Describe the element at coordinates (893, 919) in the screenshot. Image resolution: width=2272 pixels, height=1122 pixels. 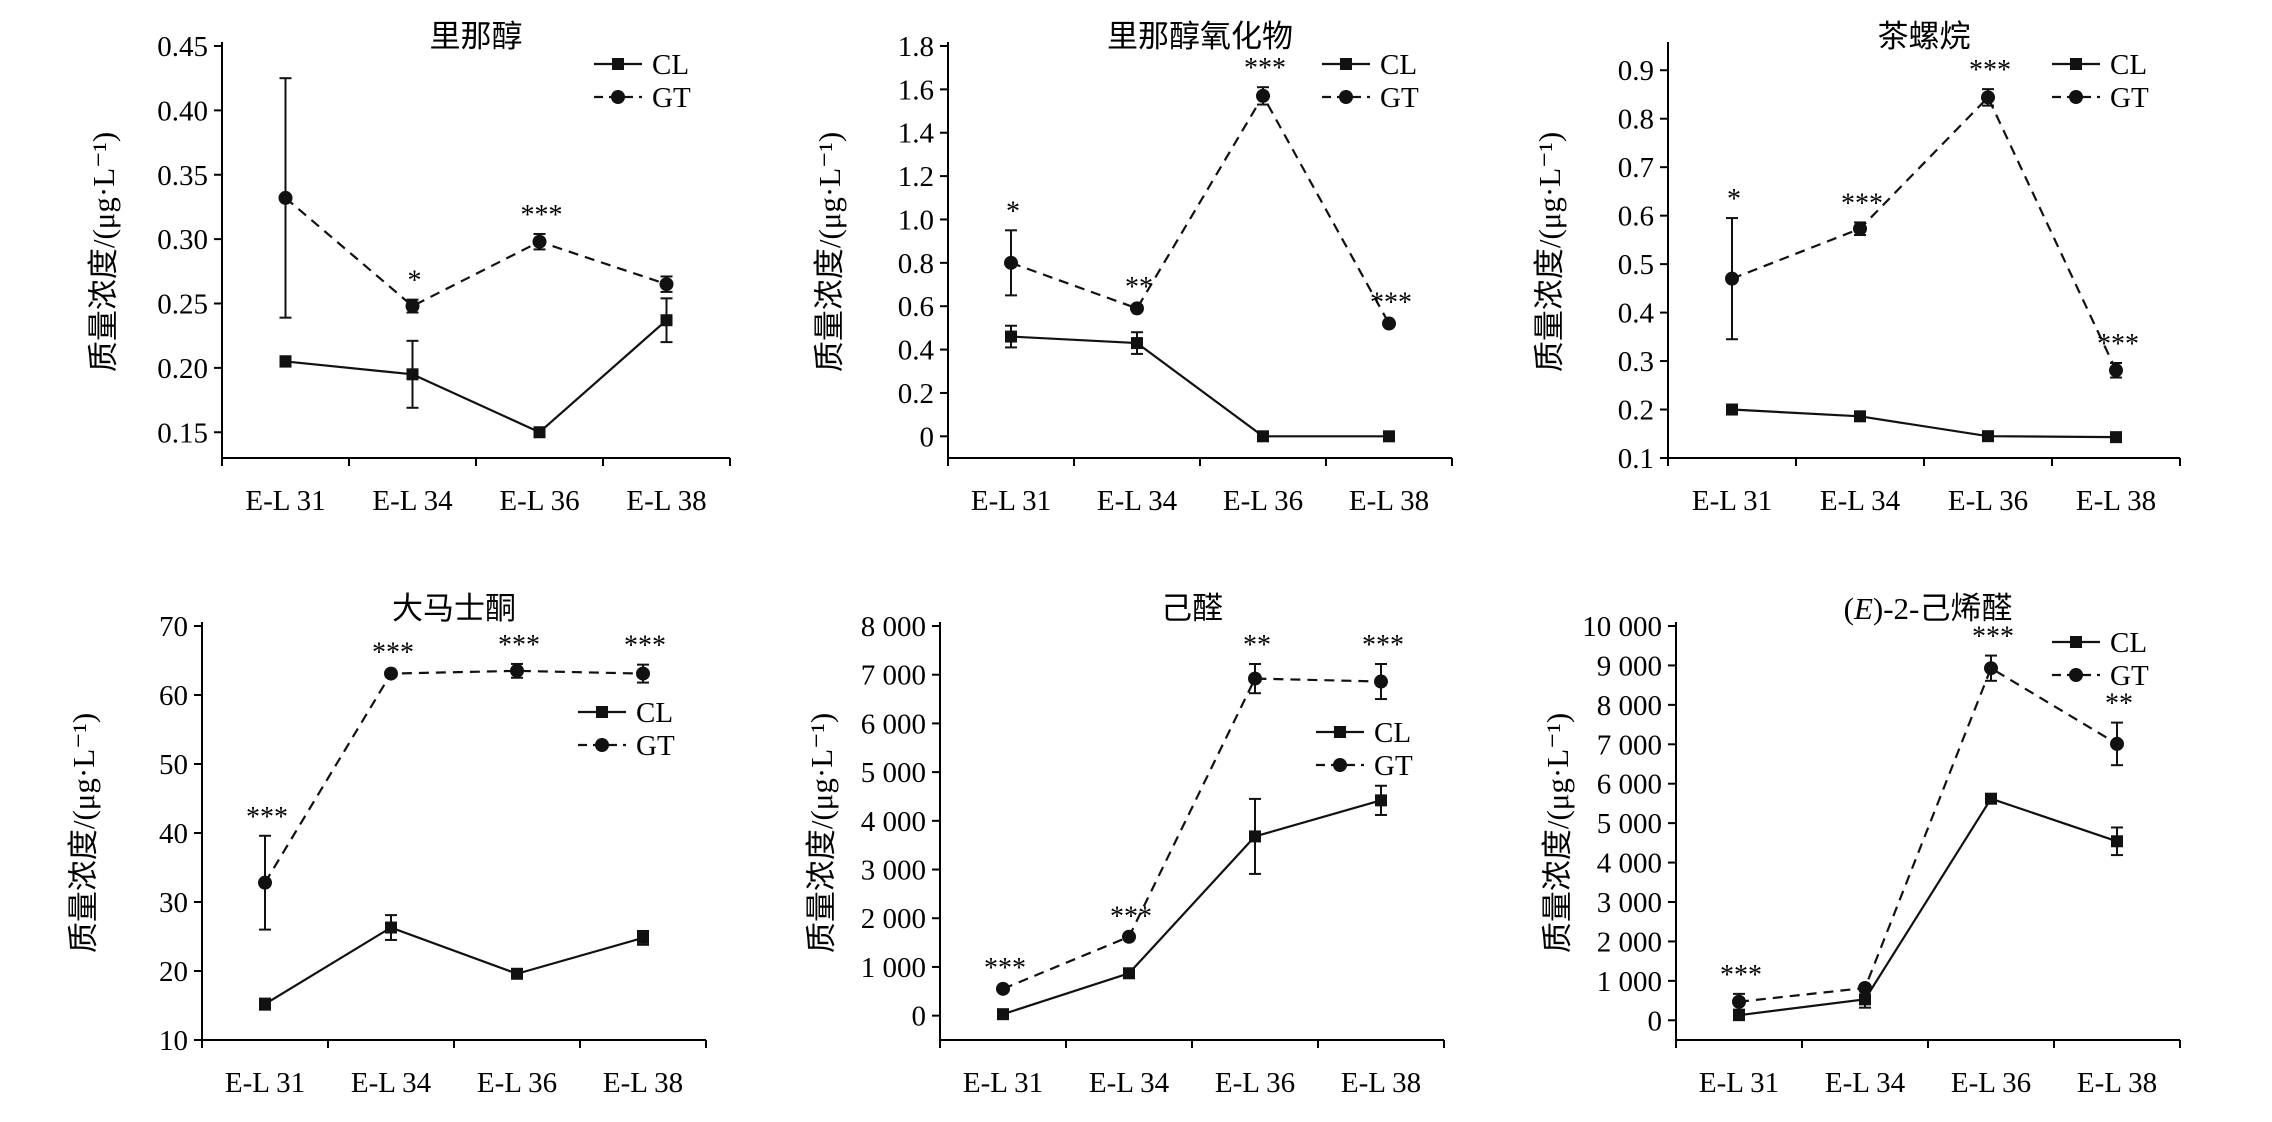
I see `y-tick-label: 2 000` at that location.